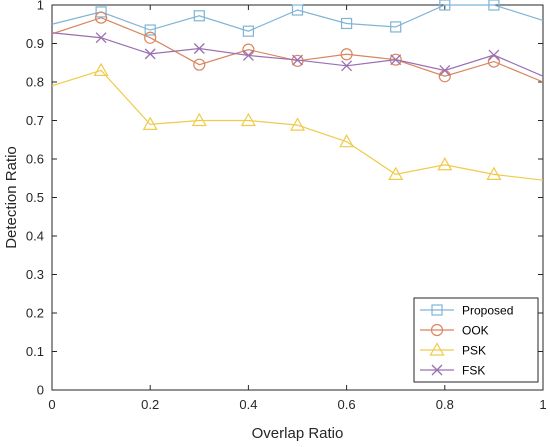 This screenshot has height=447, width=550. I want to click on legend-label: OOK, so click(475, 331).